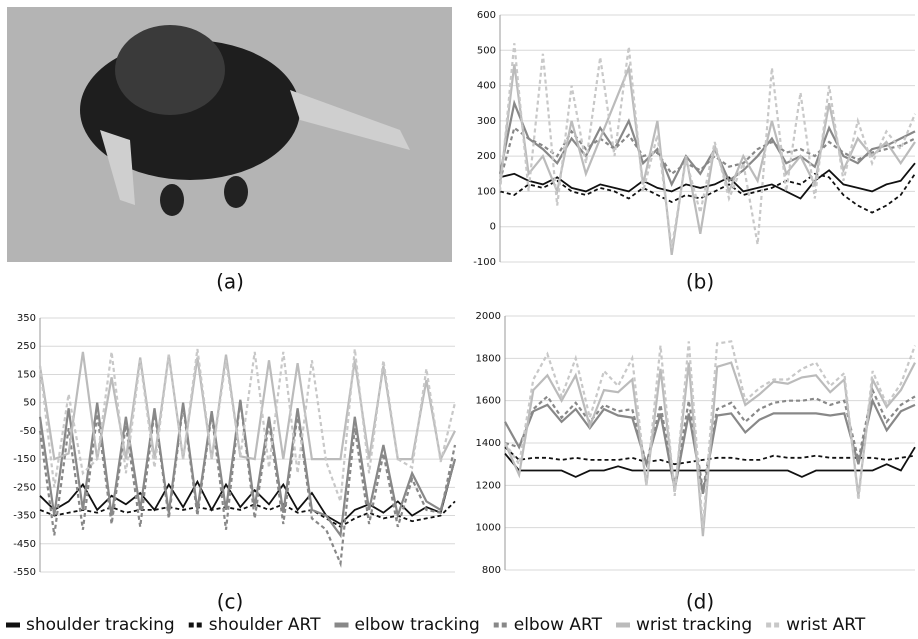 The width and height of the screenshot is (918, 639). What do you see at coordinates (417, 625) in the screenshot?
I see `legend-label: elbow tracking` at bounding box center [417, 625].